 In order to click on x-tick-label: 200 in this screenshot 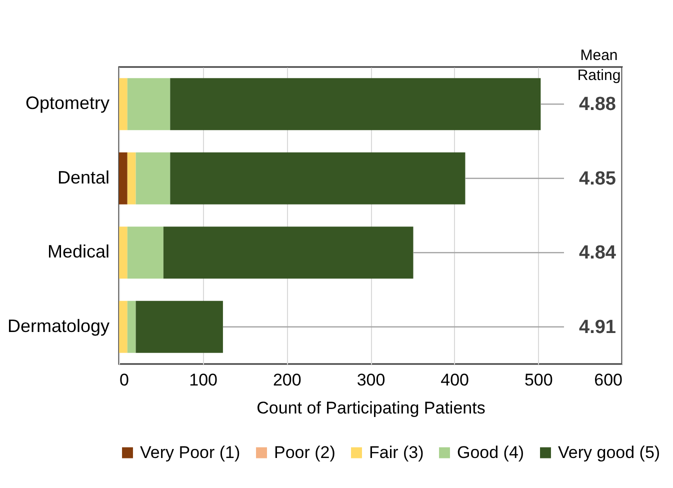, I will do `click(287, 380)`.